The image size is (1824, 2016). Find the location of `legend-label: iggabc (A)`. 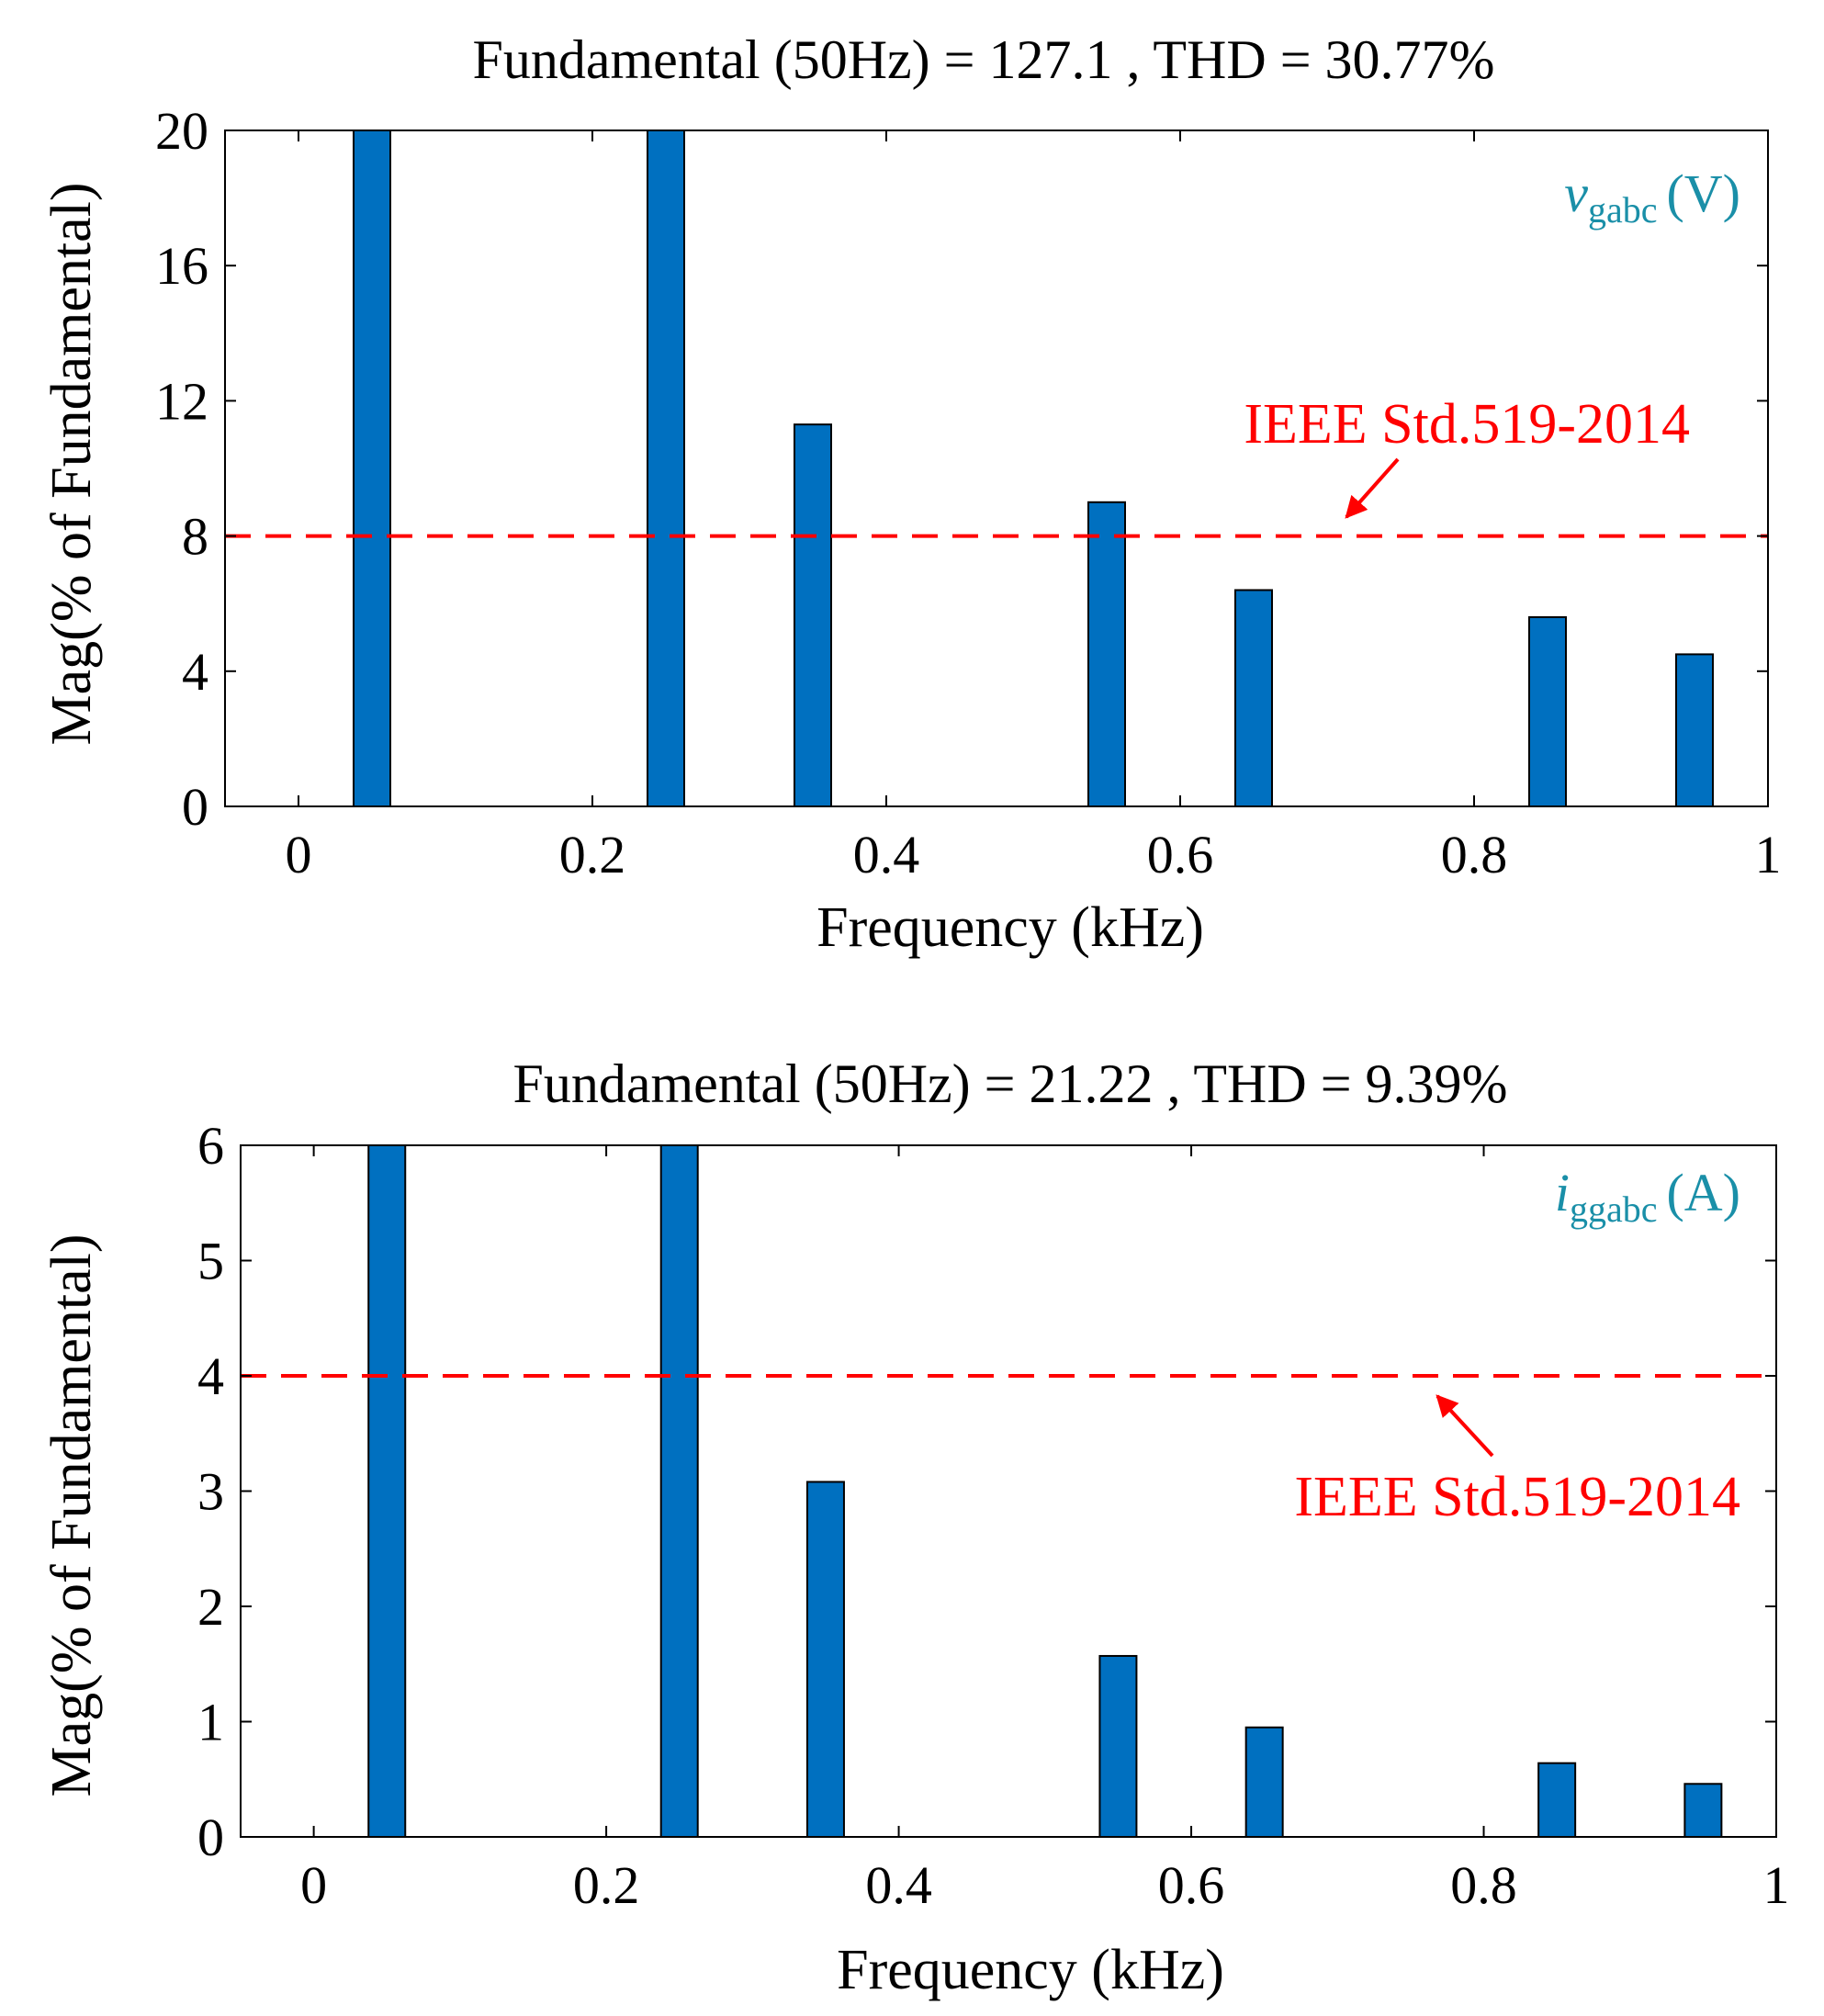

legend-label: iggabc (A) is located at coordinates (1647, 1196).